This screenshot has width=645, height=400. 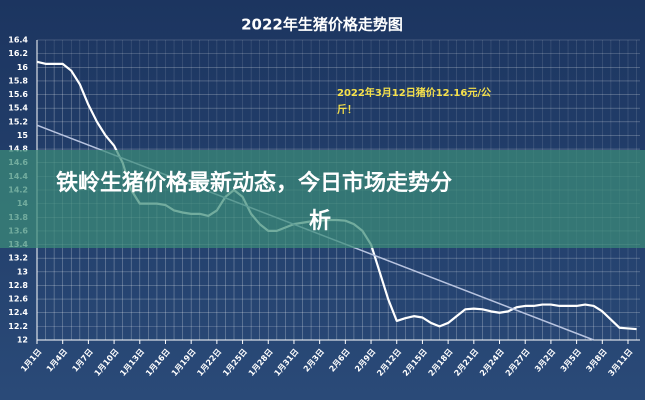 I want to click on y-tick-label: 16, so click(x=23, y=67).